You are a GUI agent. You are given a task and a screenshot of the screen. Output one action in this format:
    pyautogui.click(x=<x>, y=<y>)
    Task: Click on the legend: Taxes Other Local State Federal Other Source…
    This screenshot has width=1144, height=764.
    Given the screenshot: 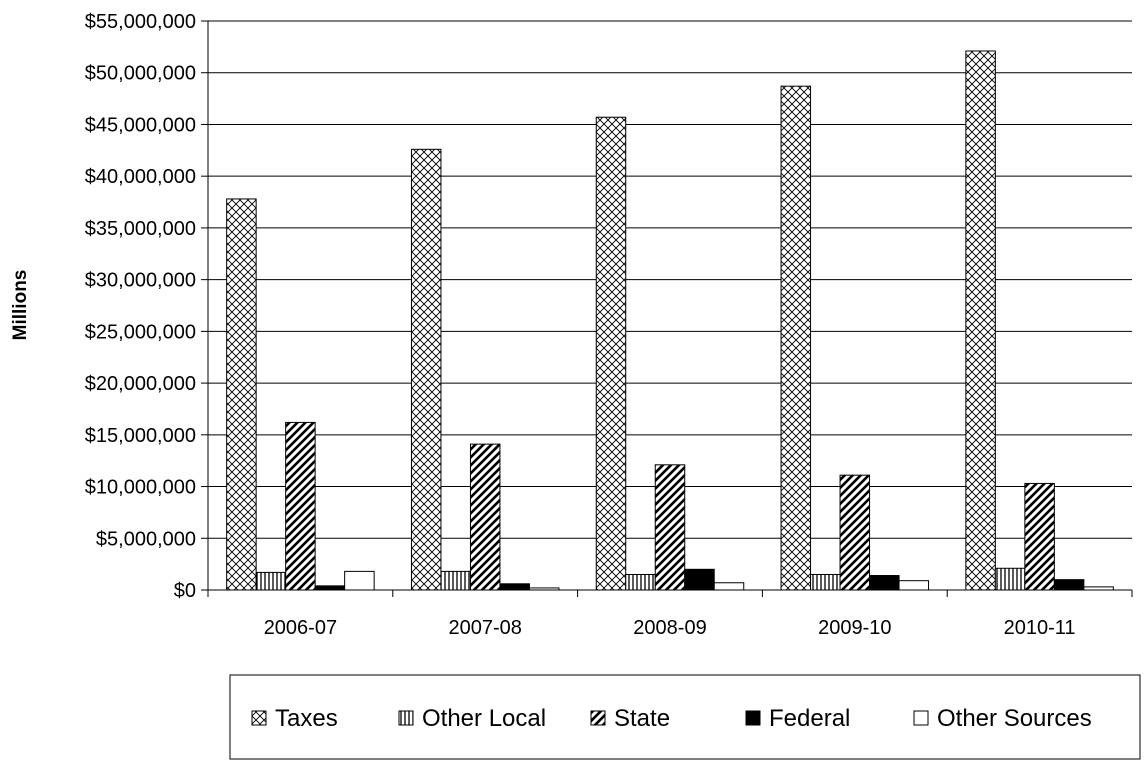 What is the action you would take?
    pyautogui.click(x=685, y=717)
    